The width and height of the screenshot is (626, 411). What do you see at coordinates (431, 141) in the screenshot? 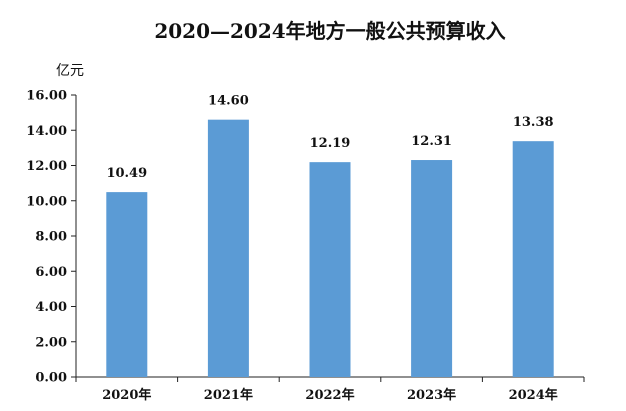
I see `data-label: 12.31` at bounding box center [431, 141].